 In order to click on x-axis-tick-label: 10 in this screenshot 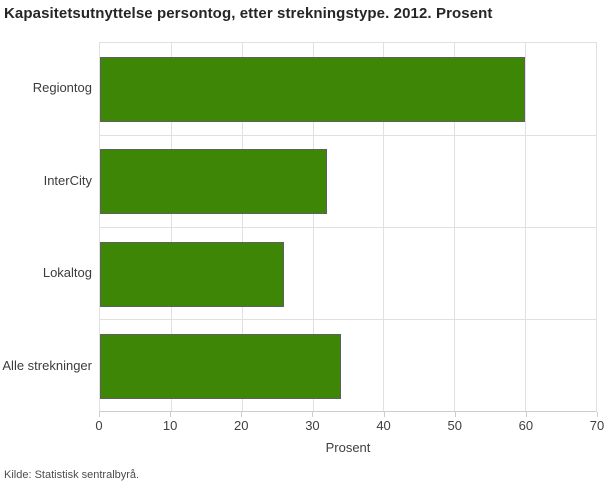, I will do `click(170, 425)`.